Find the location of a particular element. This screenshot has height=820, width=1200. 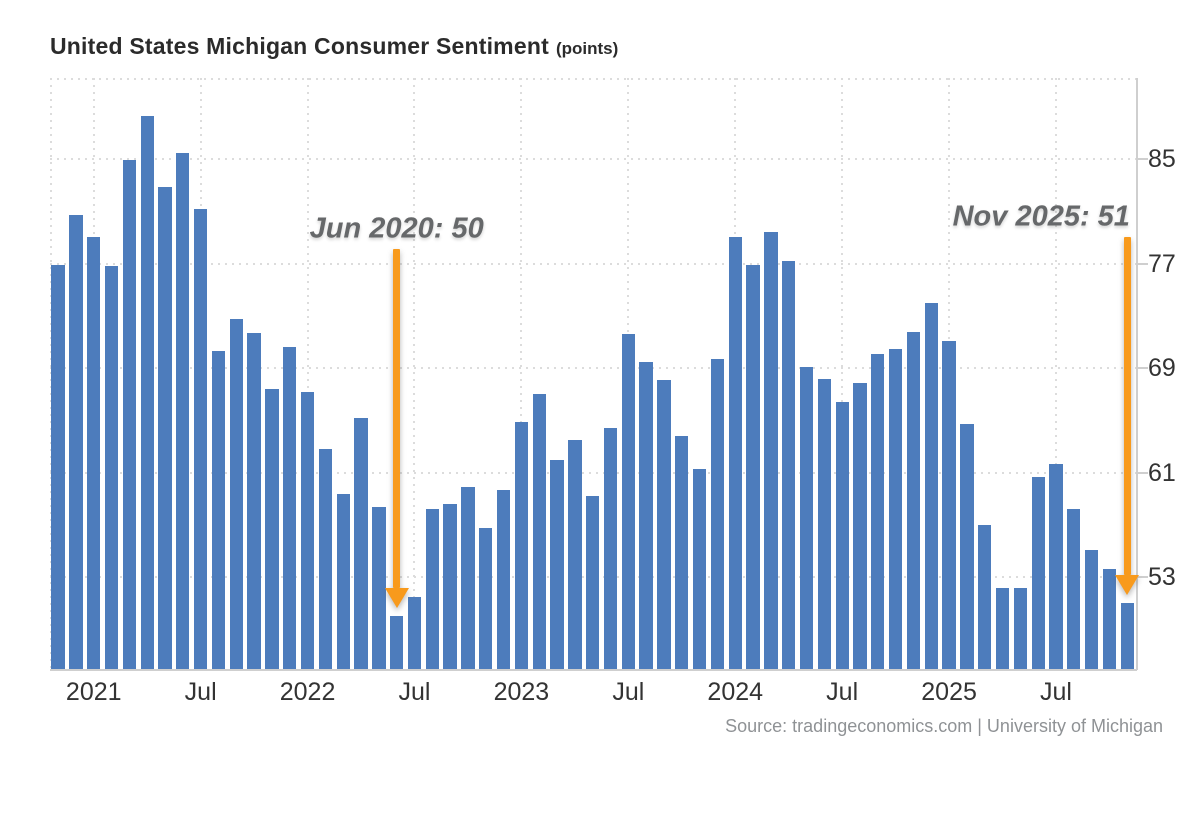

bar-nov-2022 is located at coordinates (486, 598).